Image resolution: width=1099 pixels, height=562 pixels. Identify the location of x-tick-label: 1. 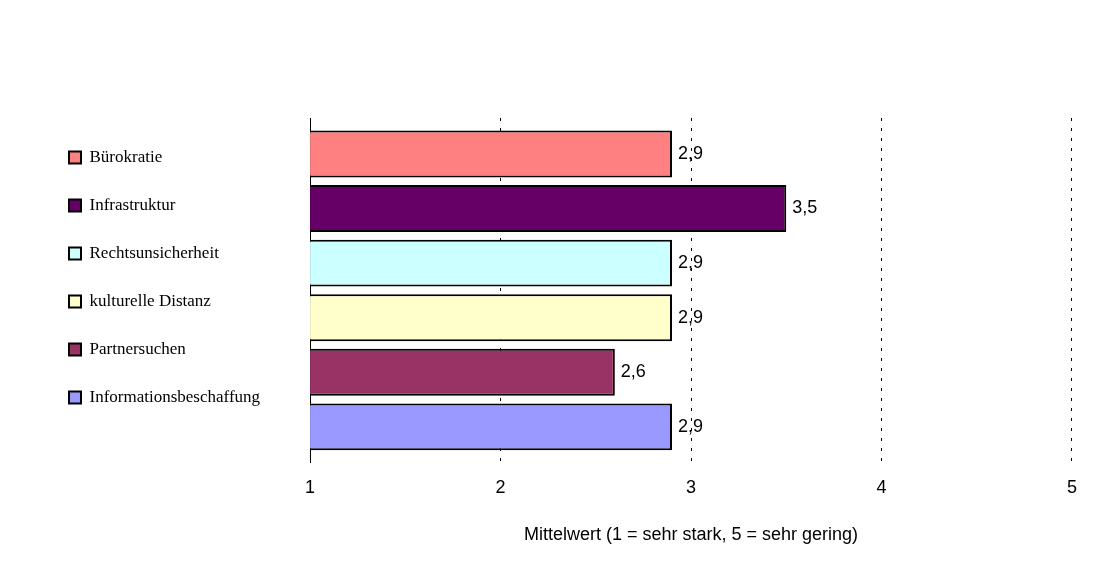
(310, 486).